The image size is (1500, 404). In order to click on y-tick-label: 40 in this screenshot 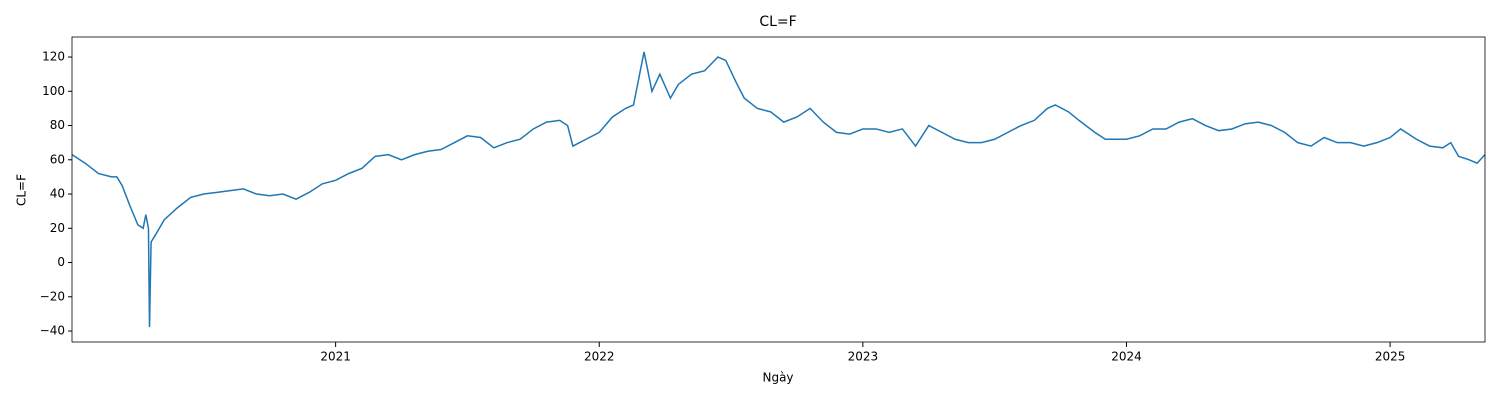, I will do `click(57, 194)`.